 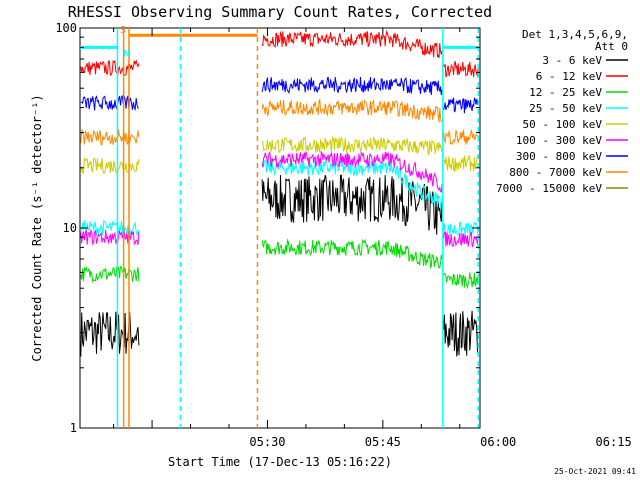 I want to click on legend-item-label: 300 - 800 keV, so click(x=559, y=156).